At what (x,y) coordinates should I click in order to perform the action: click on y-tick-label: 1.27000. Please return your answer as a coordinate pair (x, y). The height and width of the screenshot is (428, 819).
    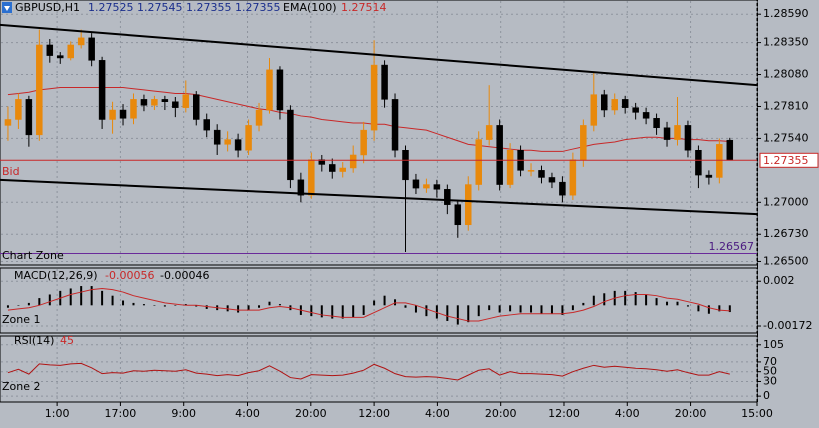
    Looking at the image, I should click on (786, 201).